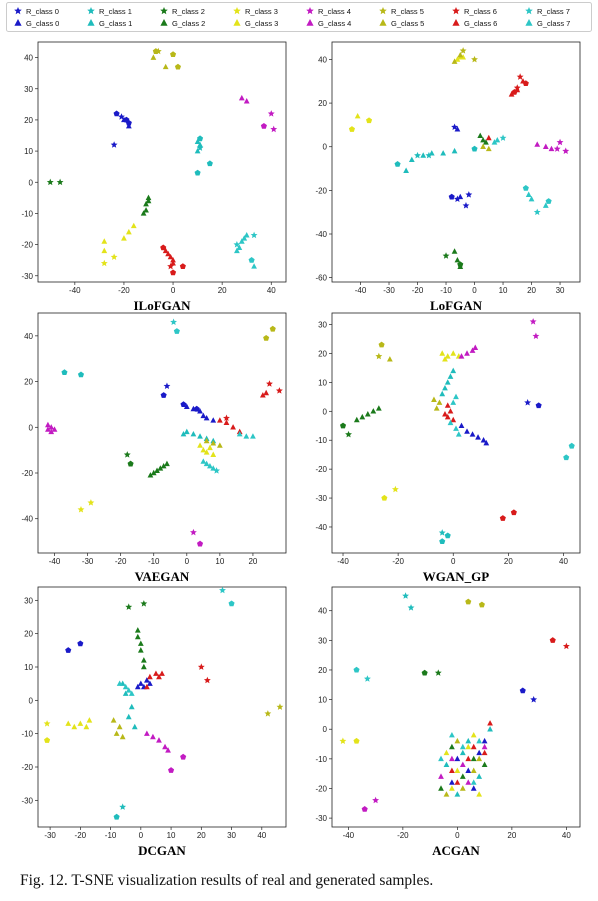  Describe the element at coordinates (28, 120) in the screenshot. I see `y-tick-label: 20` at that location.